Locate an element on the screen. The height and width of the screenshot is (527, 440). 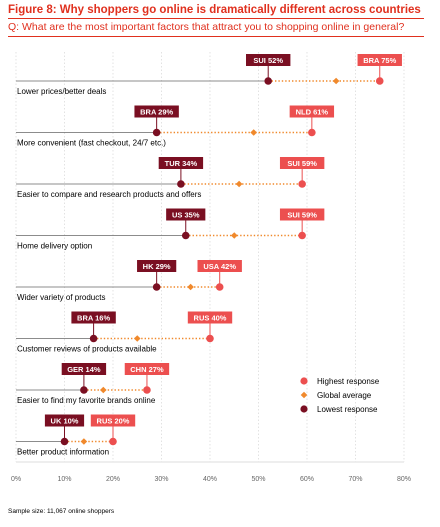
lowest-response-label: GER 14% is located at coordinates (84, 369).